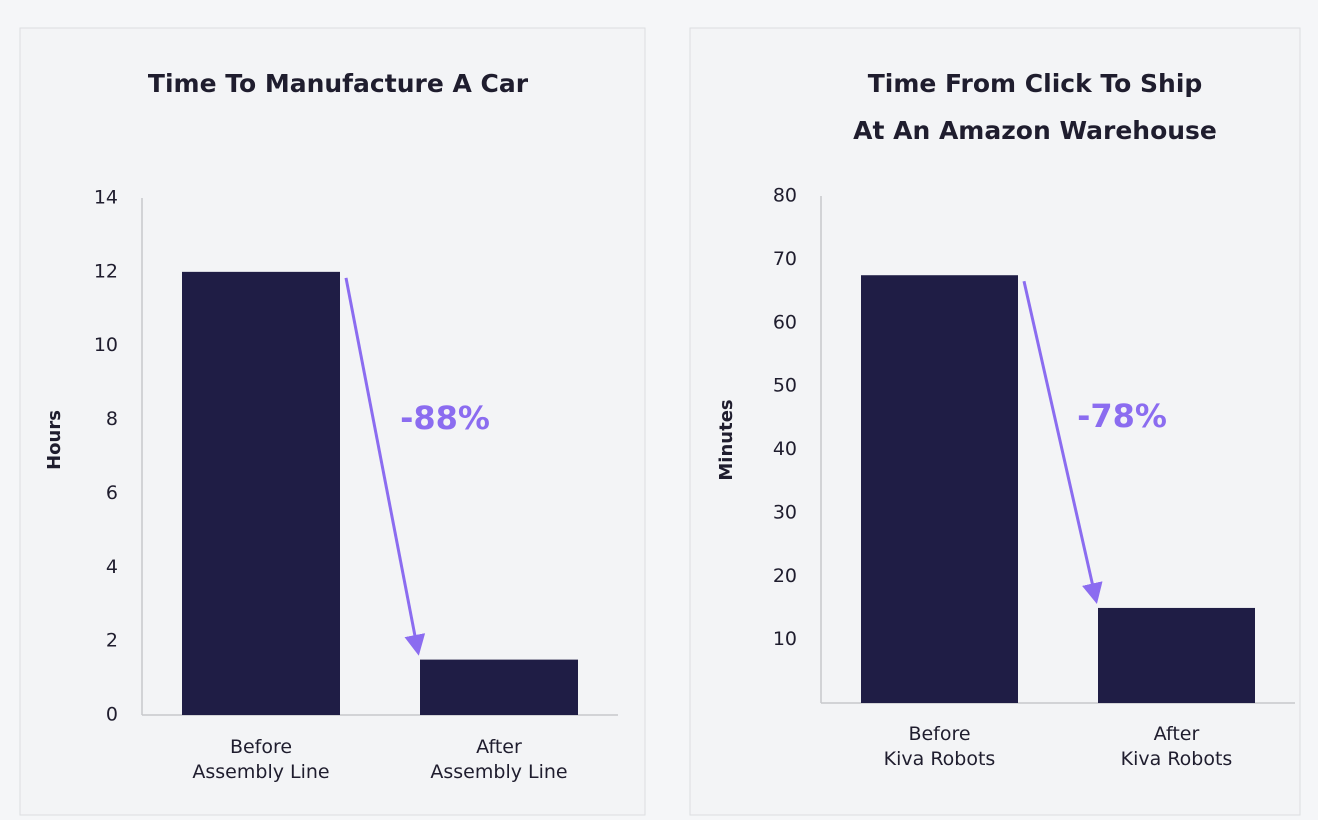 This screenshot has width=1318, height=820. What do you see at coordinates (785, 196) in the screenshot?
I see `y-tick-label: 80` at bounding box center [785, 196].